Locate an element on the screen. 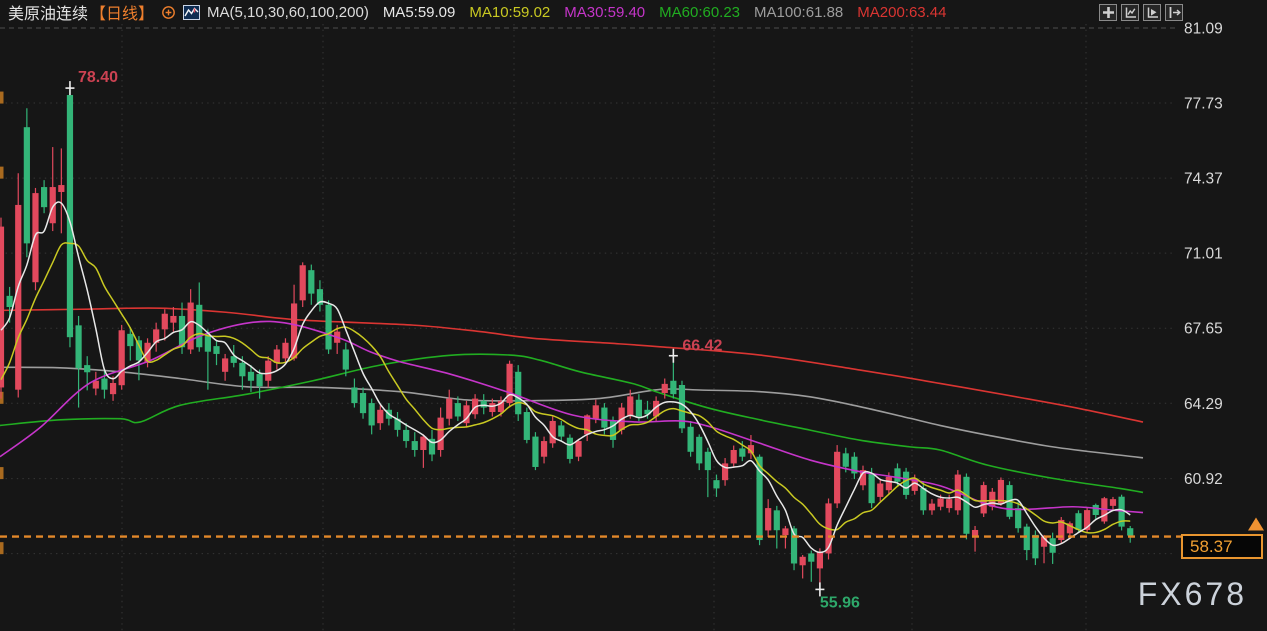  ma-params-label: MA(5,10,30,60,100,200) is located at coordinates (288, 12).